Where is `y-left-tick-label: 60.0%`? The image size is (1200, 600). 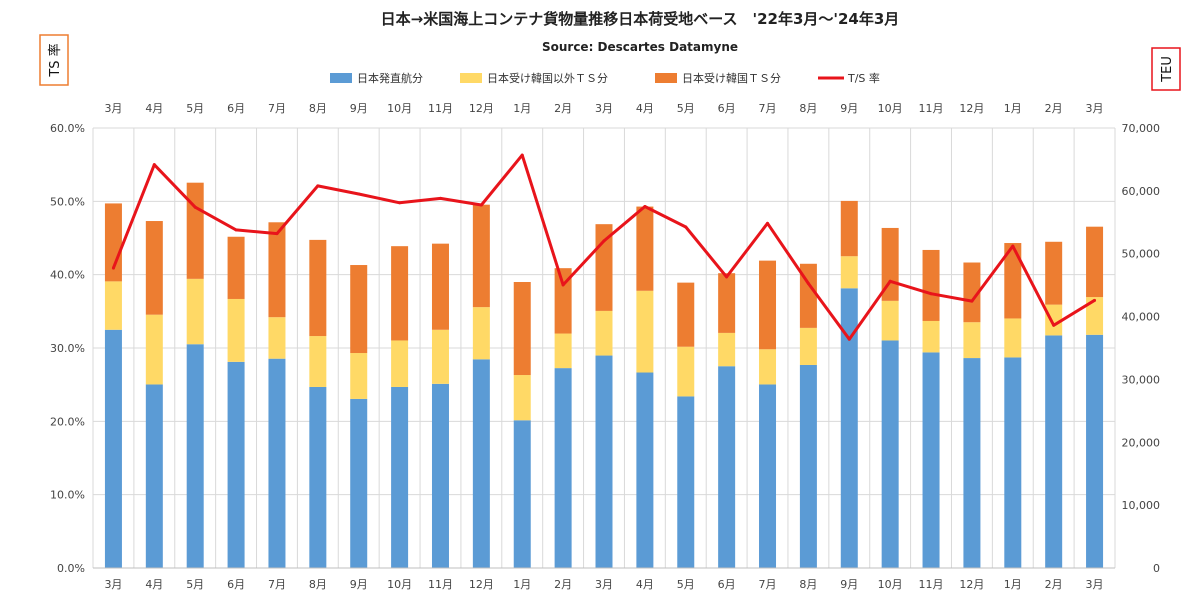 y-left-tick-label: 60.0% is located at coordinates (67, 128).